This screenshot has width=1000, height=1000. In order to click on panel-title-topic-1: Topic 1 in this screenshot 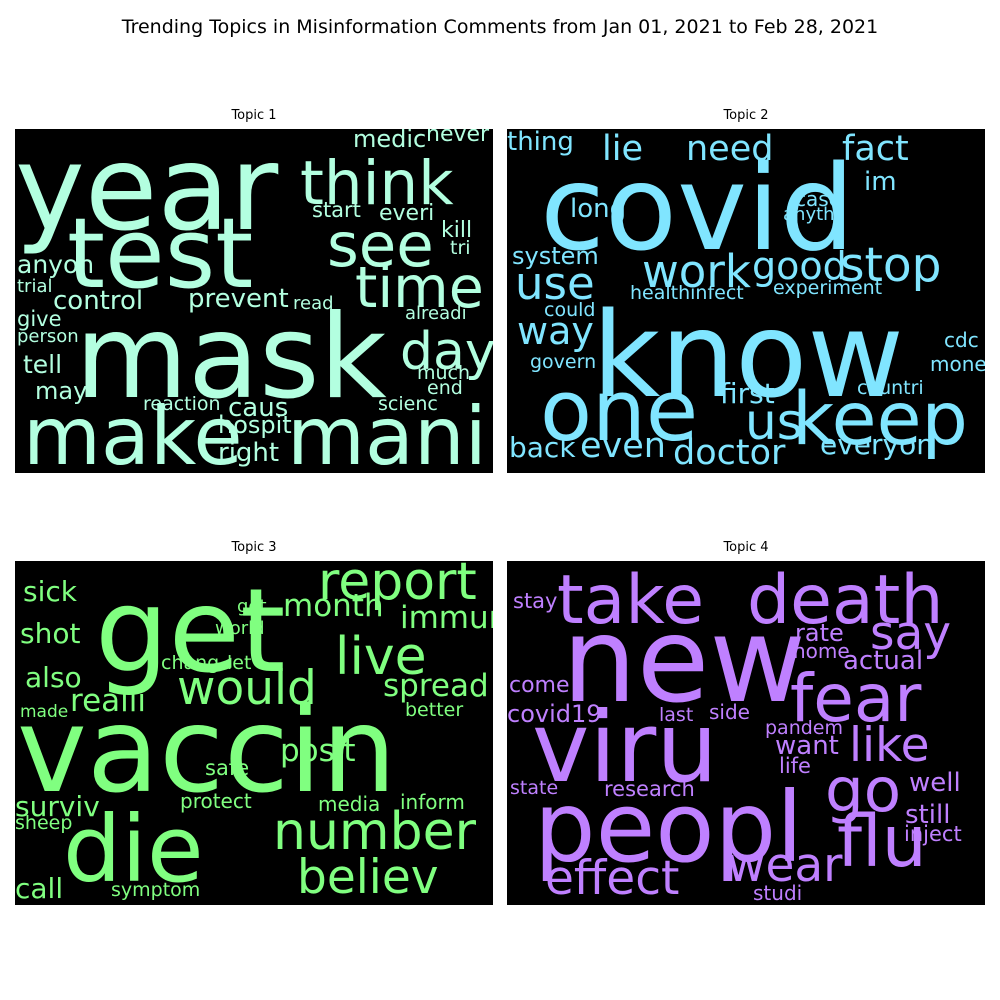, I will do `click(254, 115)`.